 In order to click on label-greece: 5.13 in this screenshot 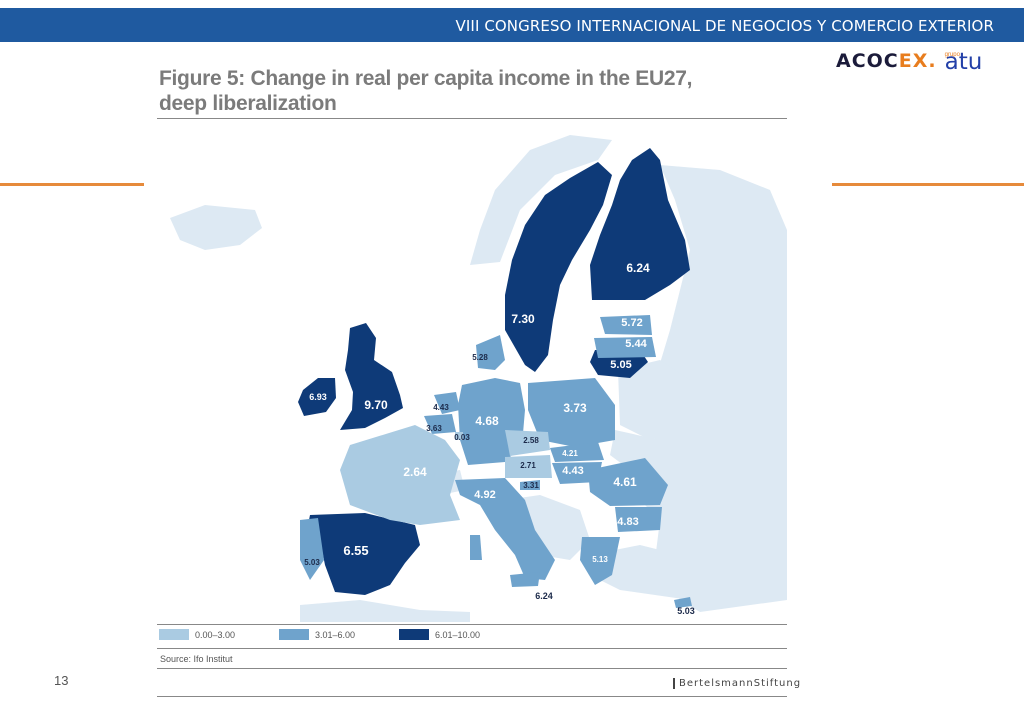, I will do `click(600, 559)`.